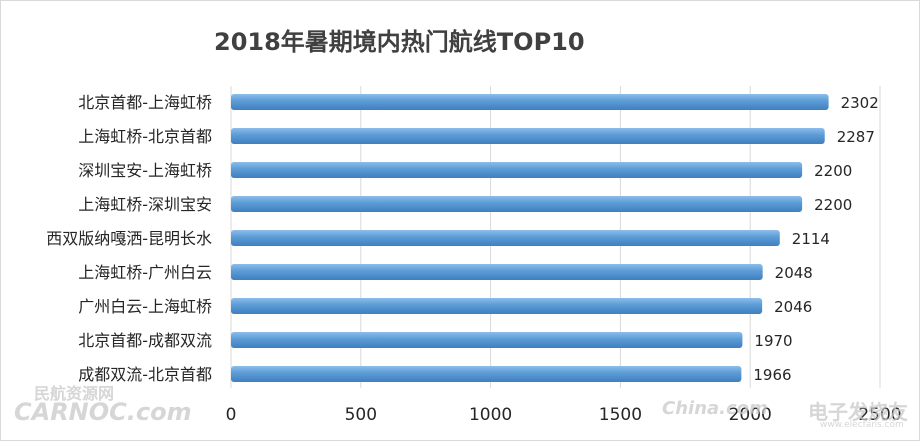 The width and height of the screenshot is (920, 441). What do you see at coordinates (772, 375) in the screenshot?
I see `value-label-8: 1966` at bounding box center [772, 375].